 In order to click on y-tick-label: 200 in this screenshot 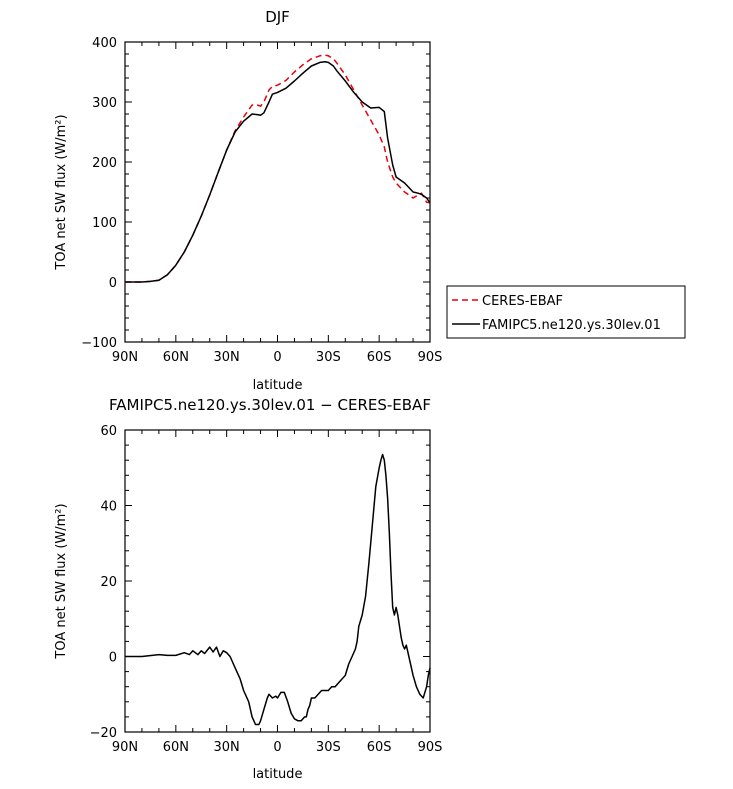, I will do `click(104, 163)`.